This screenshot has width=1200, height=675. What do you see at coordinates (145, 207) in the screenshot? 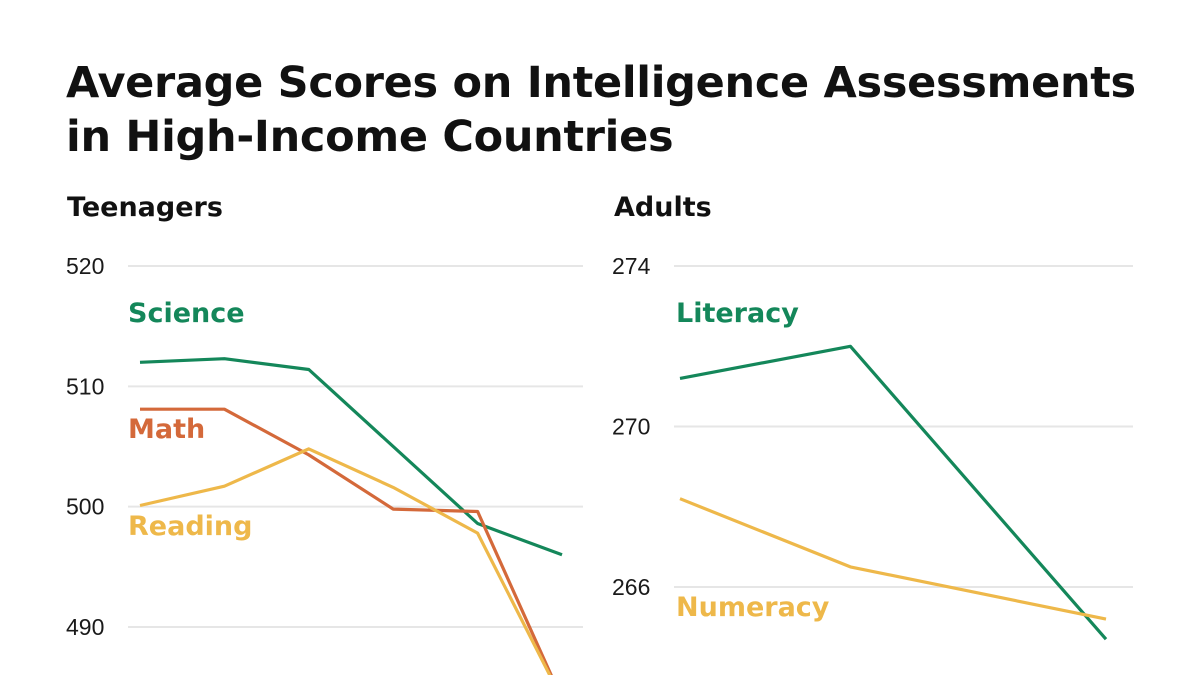
I see `panel-title-teenagers: Teenagers` at bounding box center [145, 207].